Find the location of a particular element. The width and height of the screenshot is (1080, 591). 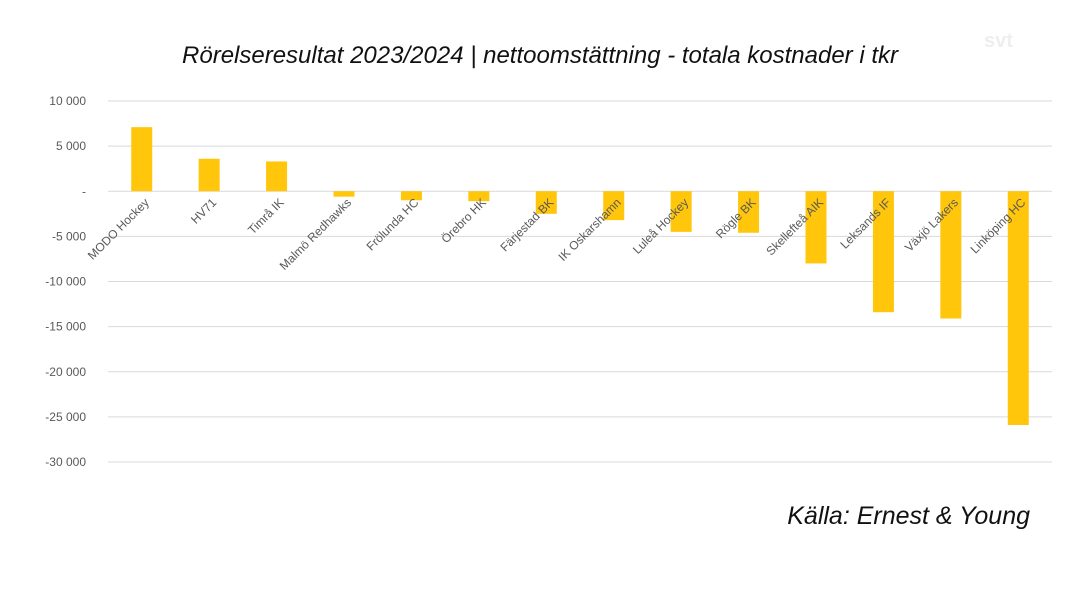

x-category-label: HV71 is located at coordinates (203, 210).